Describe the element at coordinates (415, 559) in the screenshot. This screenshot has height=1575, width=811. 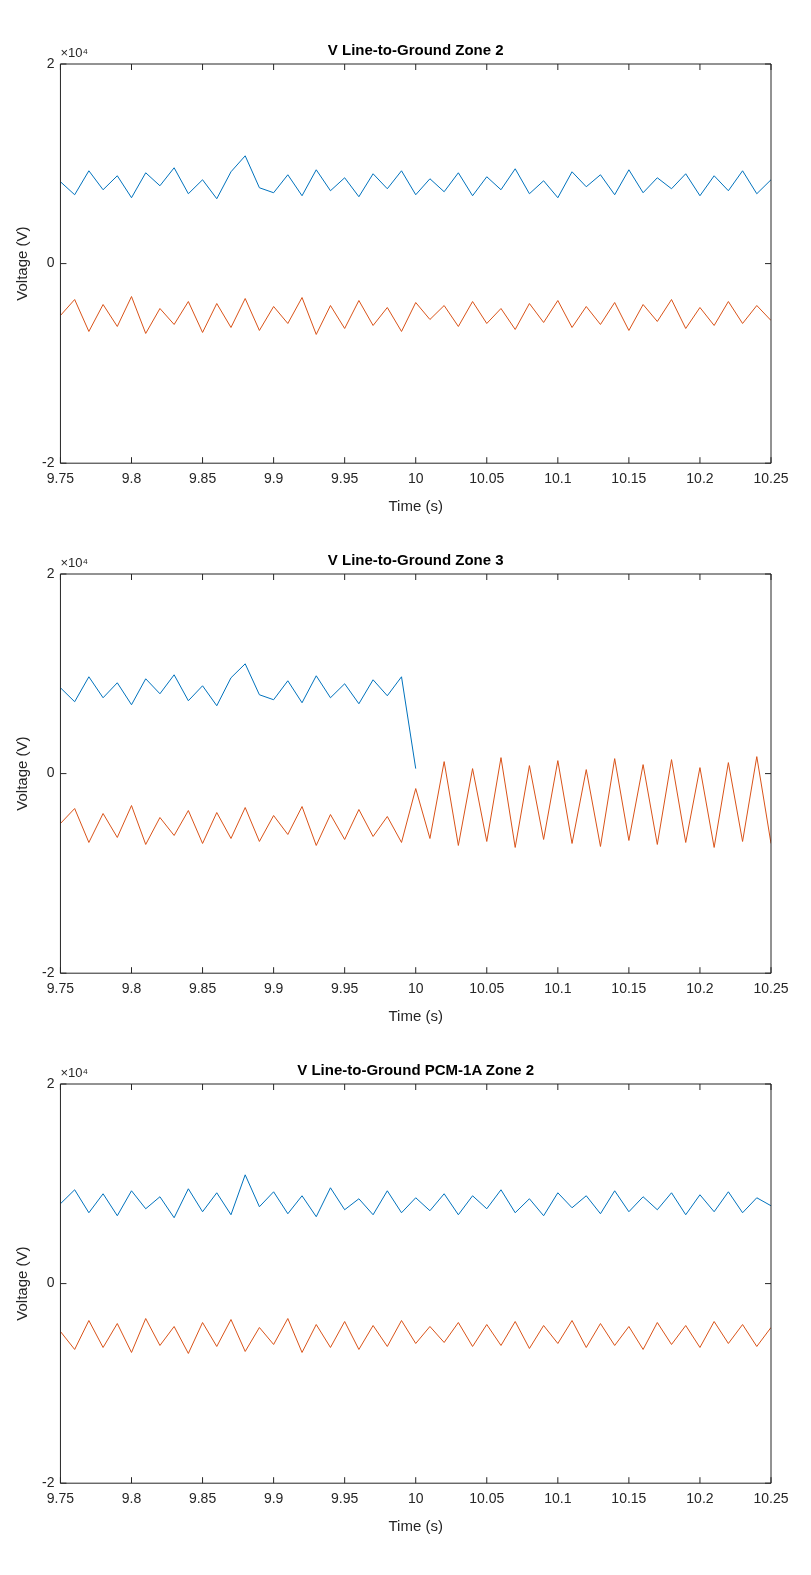
I see `chart-title: V Line-to-Ground Zone 3` at that location.